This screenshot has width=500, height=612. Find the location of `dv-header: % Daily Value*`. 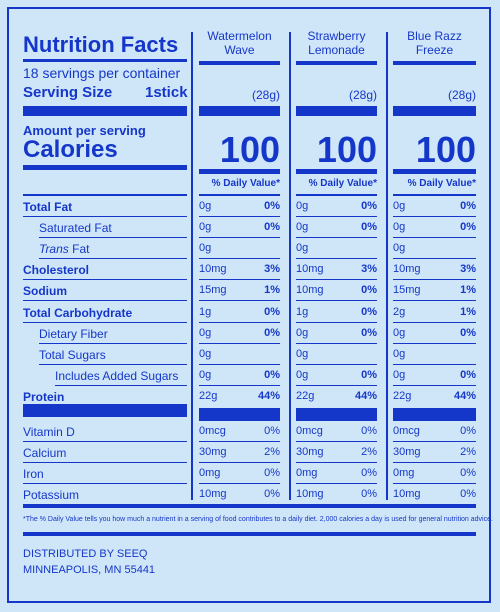

dv-header: % Daily Value* is located at coordinates (342, 183).